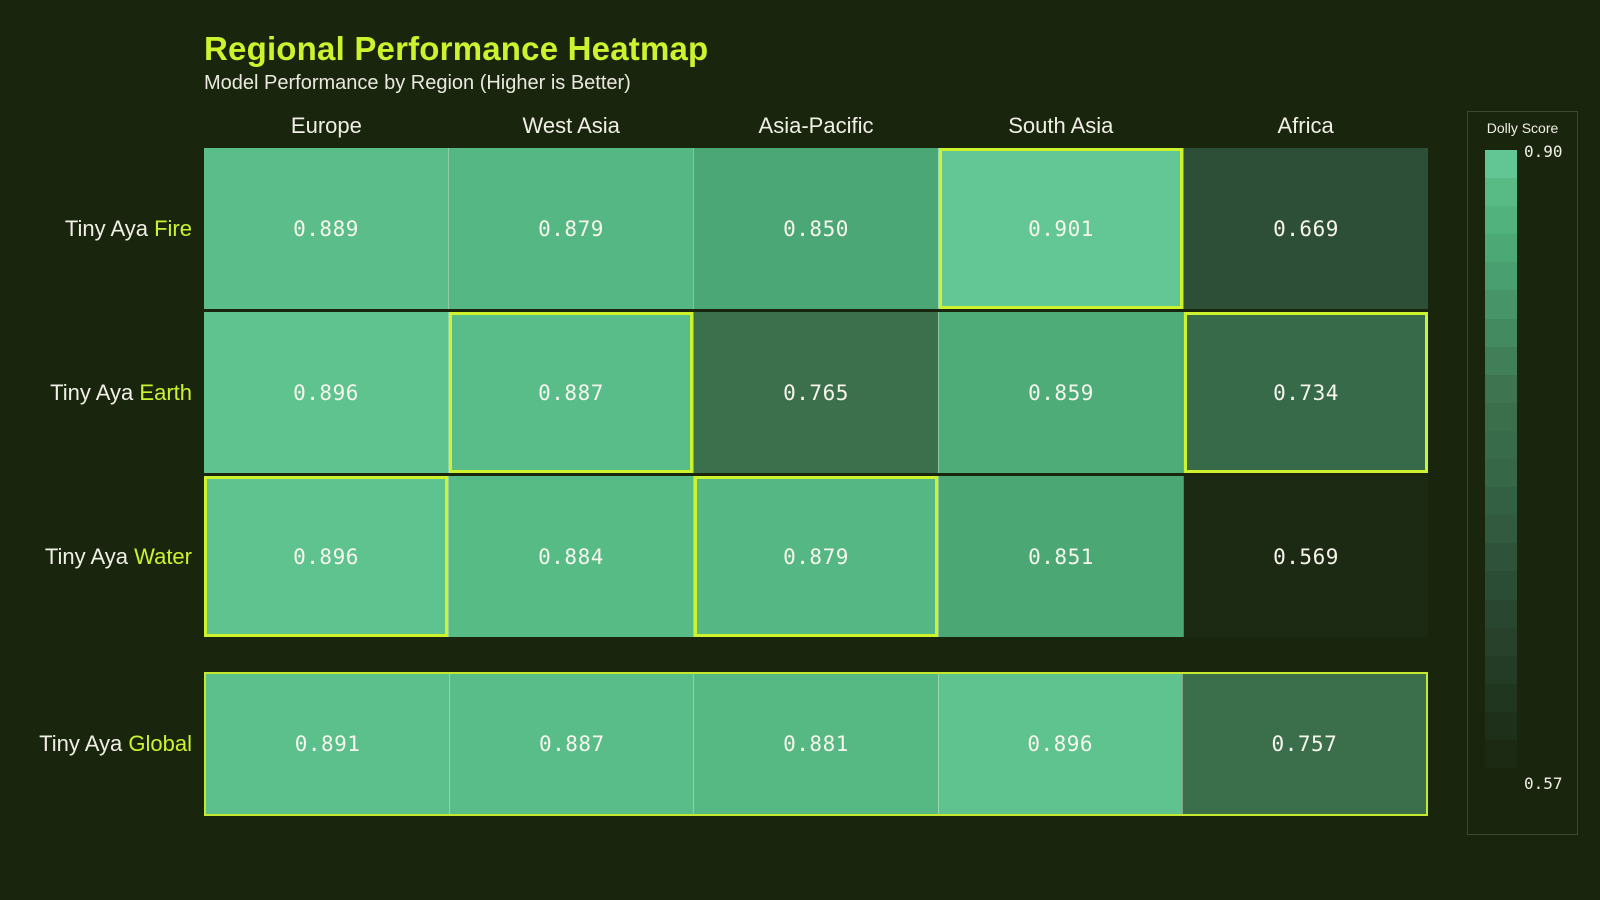  What do you see at coordinates (163, 556) in the screenshot?
I see `row-label-accent: Water` at bounding box center [163, 556].